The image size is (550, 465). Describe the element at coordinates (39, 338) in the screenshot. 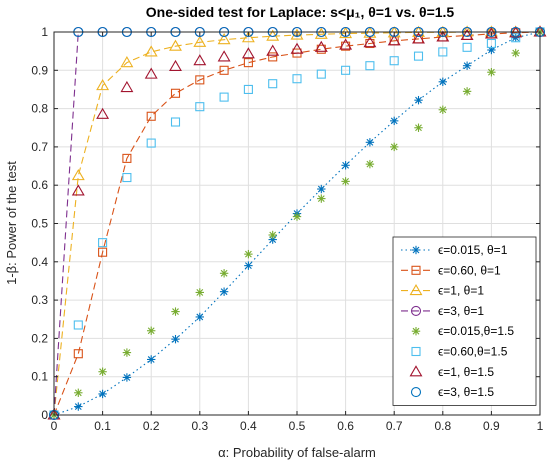

I see `y-tick-label: 0.2` at that location.